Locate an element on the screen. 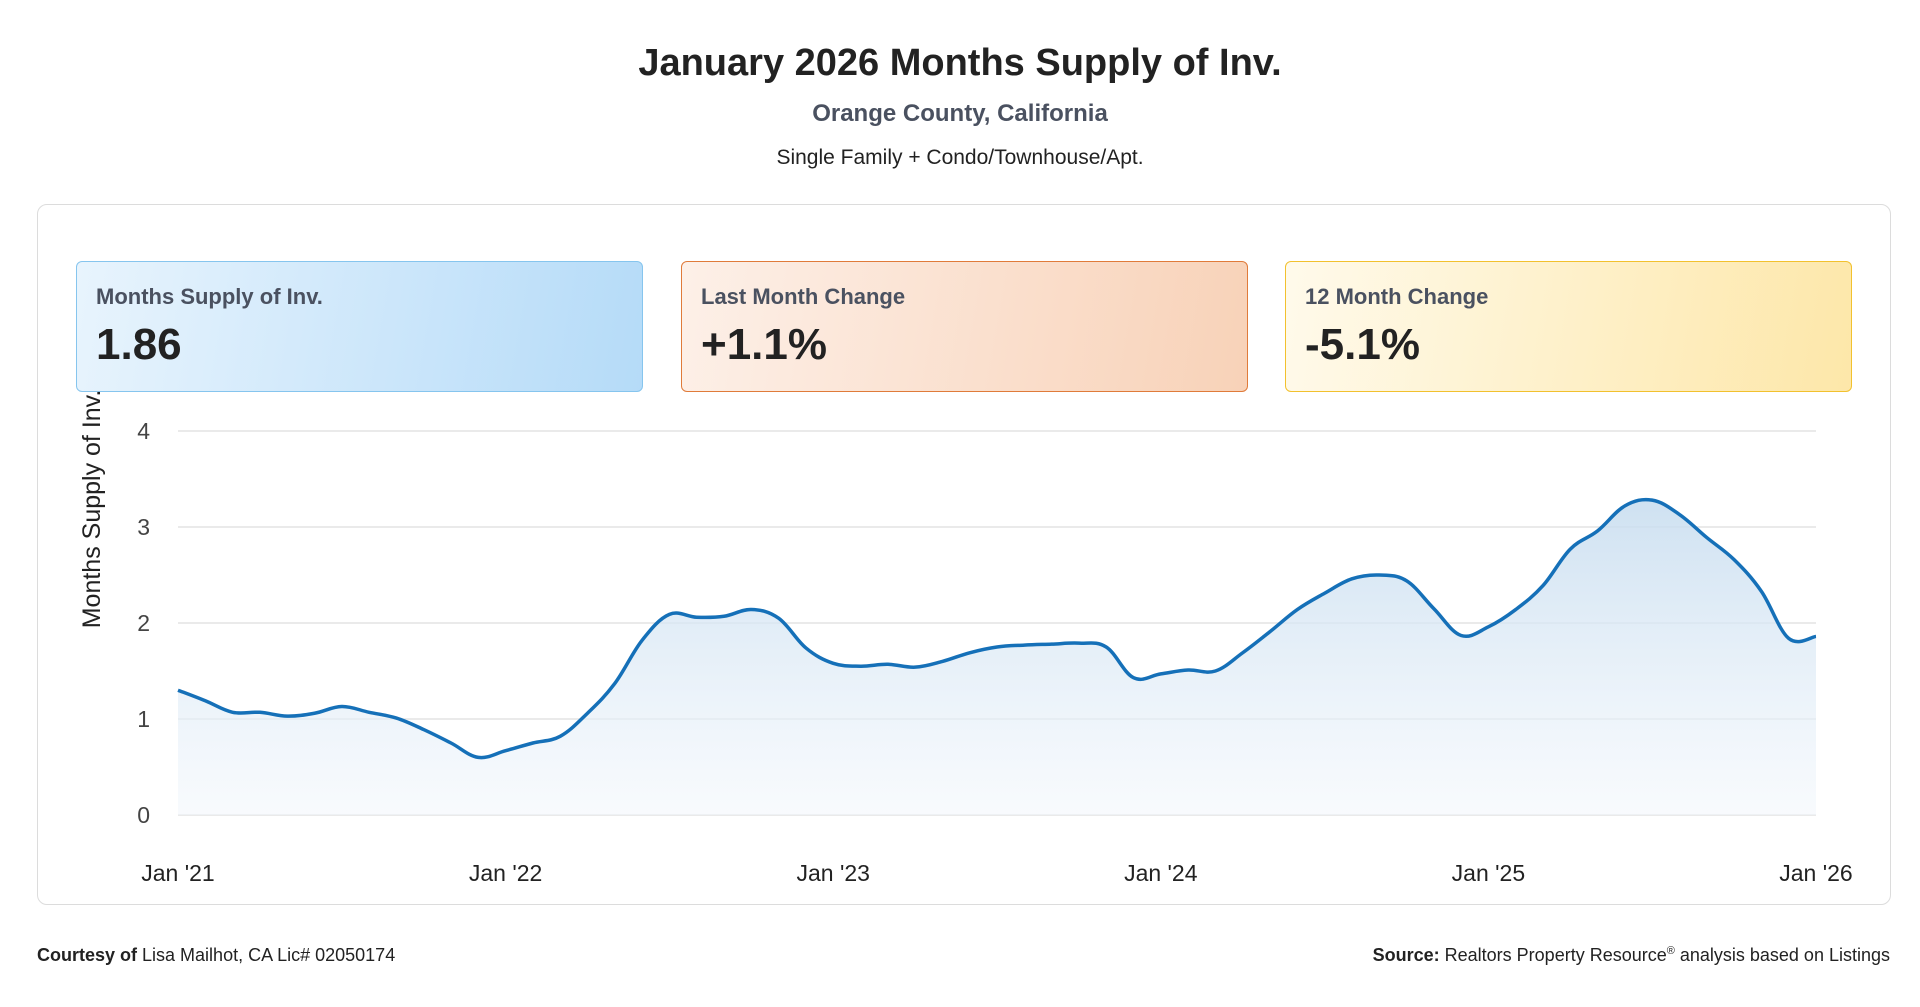 This screenshot has height=1007, width=1920. x-tick-label: Jan '23 is located at coordinates (832, 873).